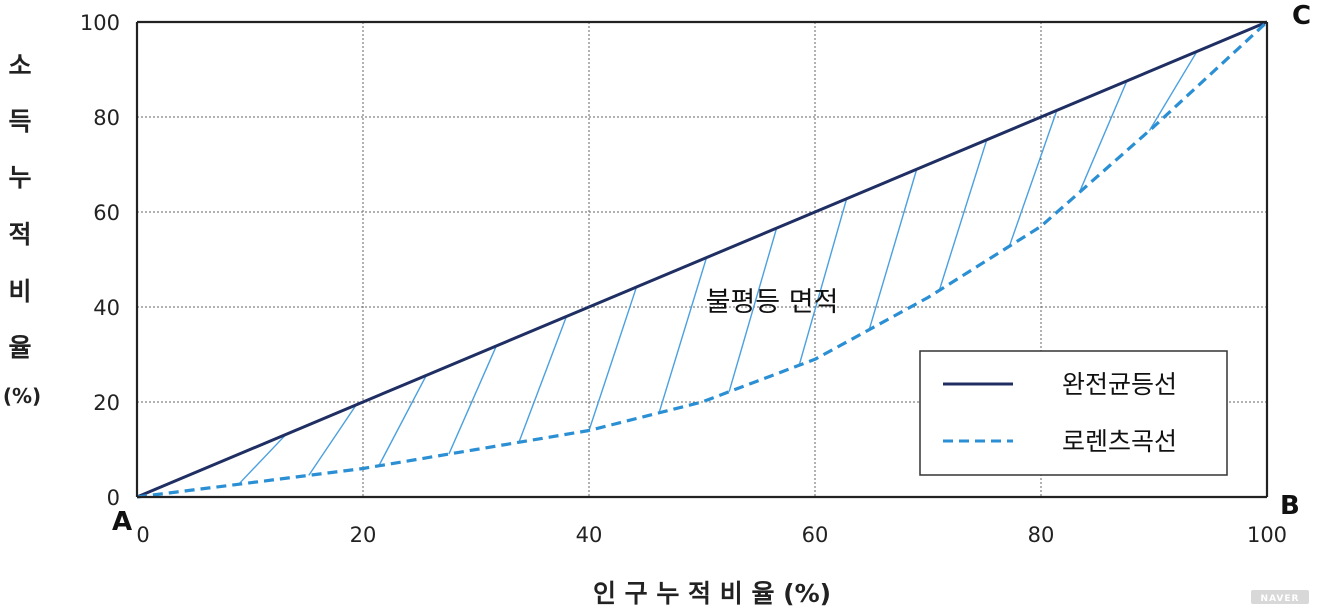  What do you see at coordinates (19, 65) in the screenshot?
I see `y-axis-label-char: 소` at bounding box center [19, 65].